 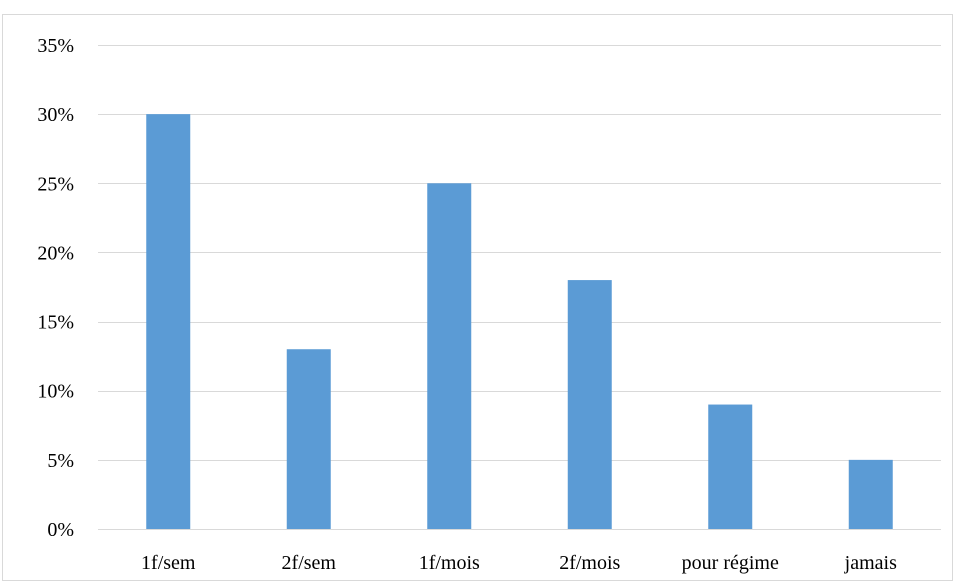 I want to click on y-tick-label: 30%, so click(x=55, y=115).